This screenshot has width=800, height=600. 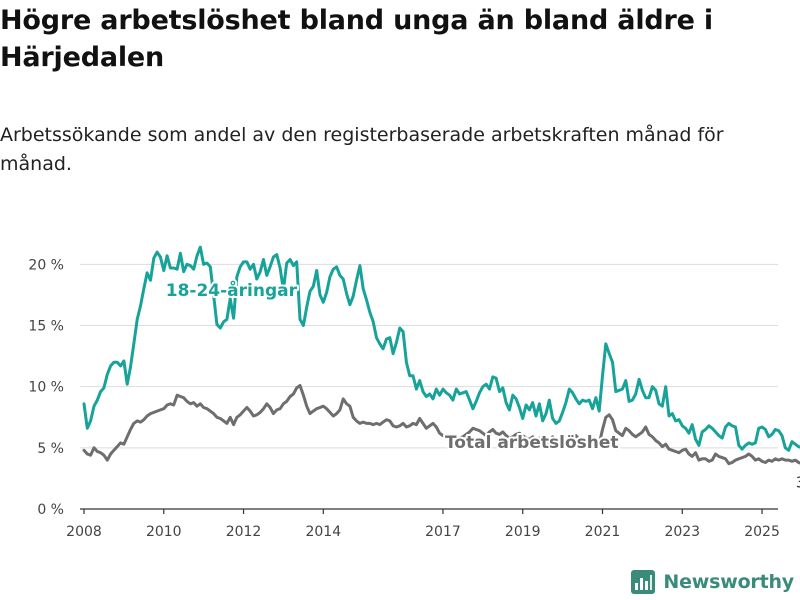 What do you see at coordinates (443, 532) in the screenshot?
I see `x-tick-label: 2017` at bounding box center [443, 532].